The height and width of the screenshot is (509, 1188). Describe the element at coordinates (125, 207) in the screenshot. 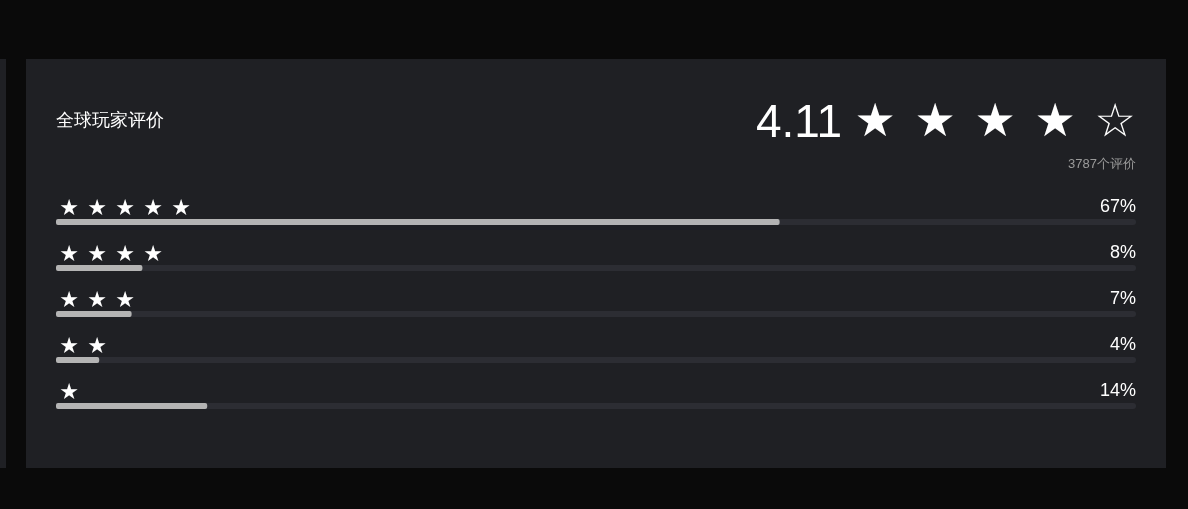

I see `y-tick-label: ★★★★★` at that location.